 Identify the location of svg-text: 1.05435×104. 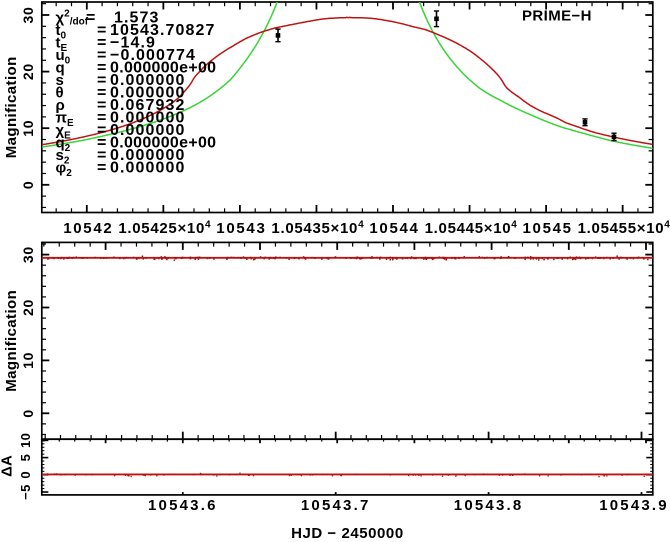
(317, 229).